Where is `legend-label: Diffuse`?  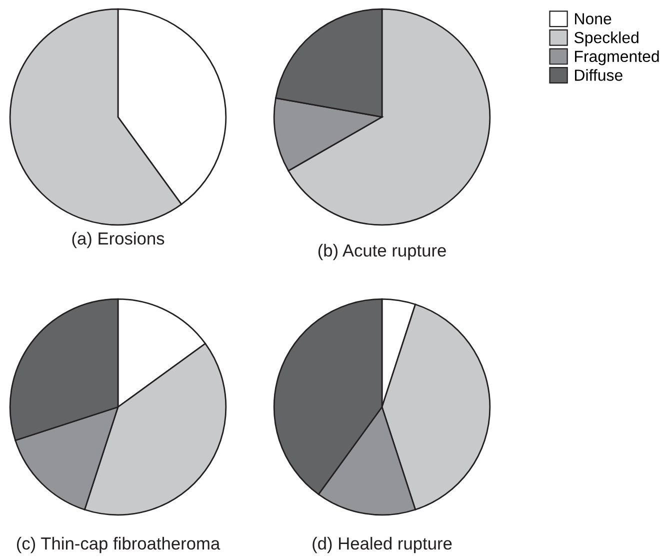 legend-label: Diffuse is located at coordinates (598, 75).